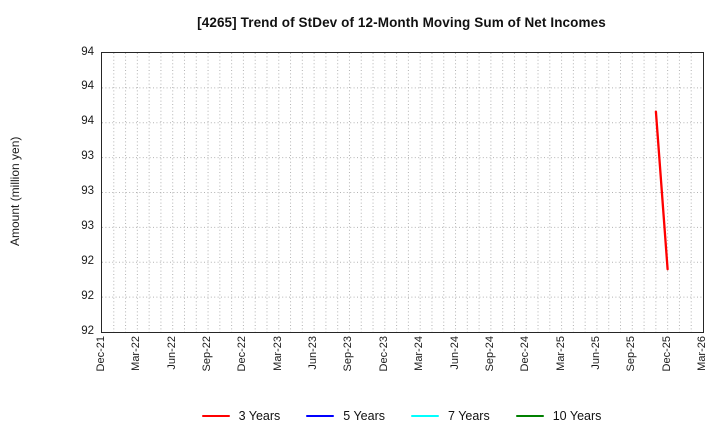  What do you see at coordinates (136, 353) in the screenshot?
I see `x-tick-label: Mar-22` at bounding box center [136, 353].